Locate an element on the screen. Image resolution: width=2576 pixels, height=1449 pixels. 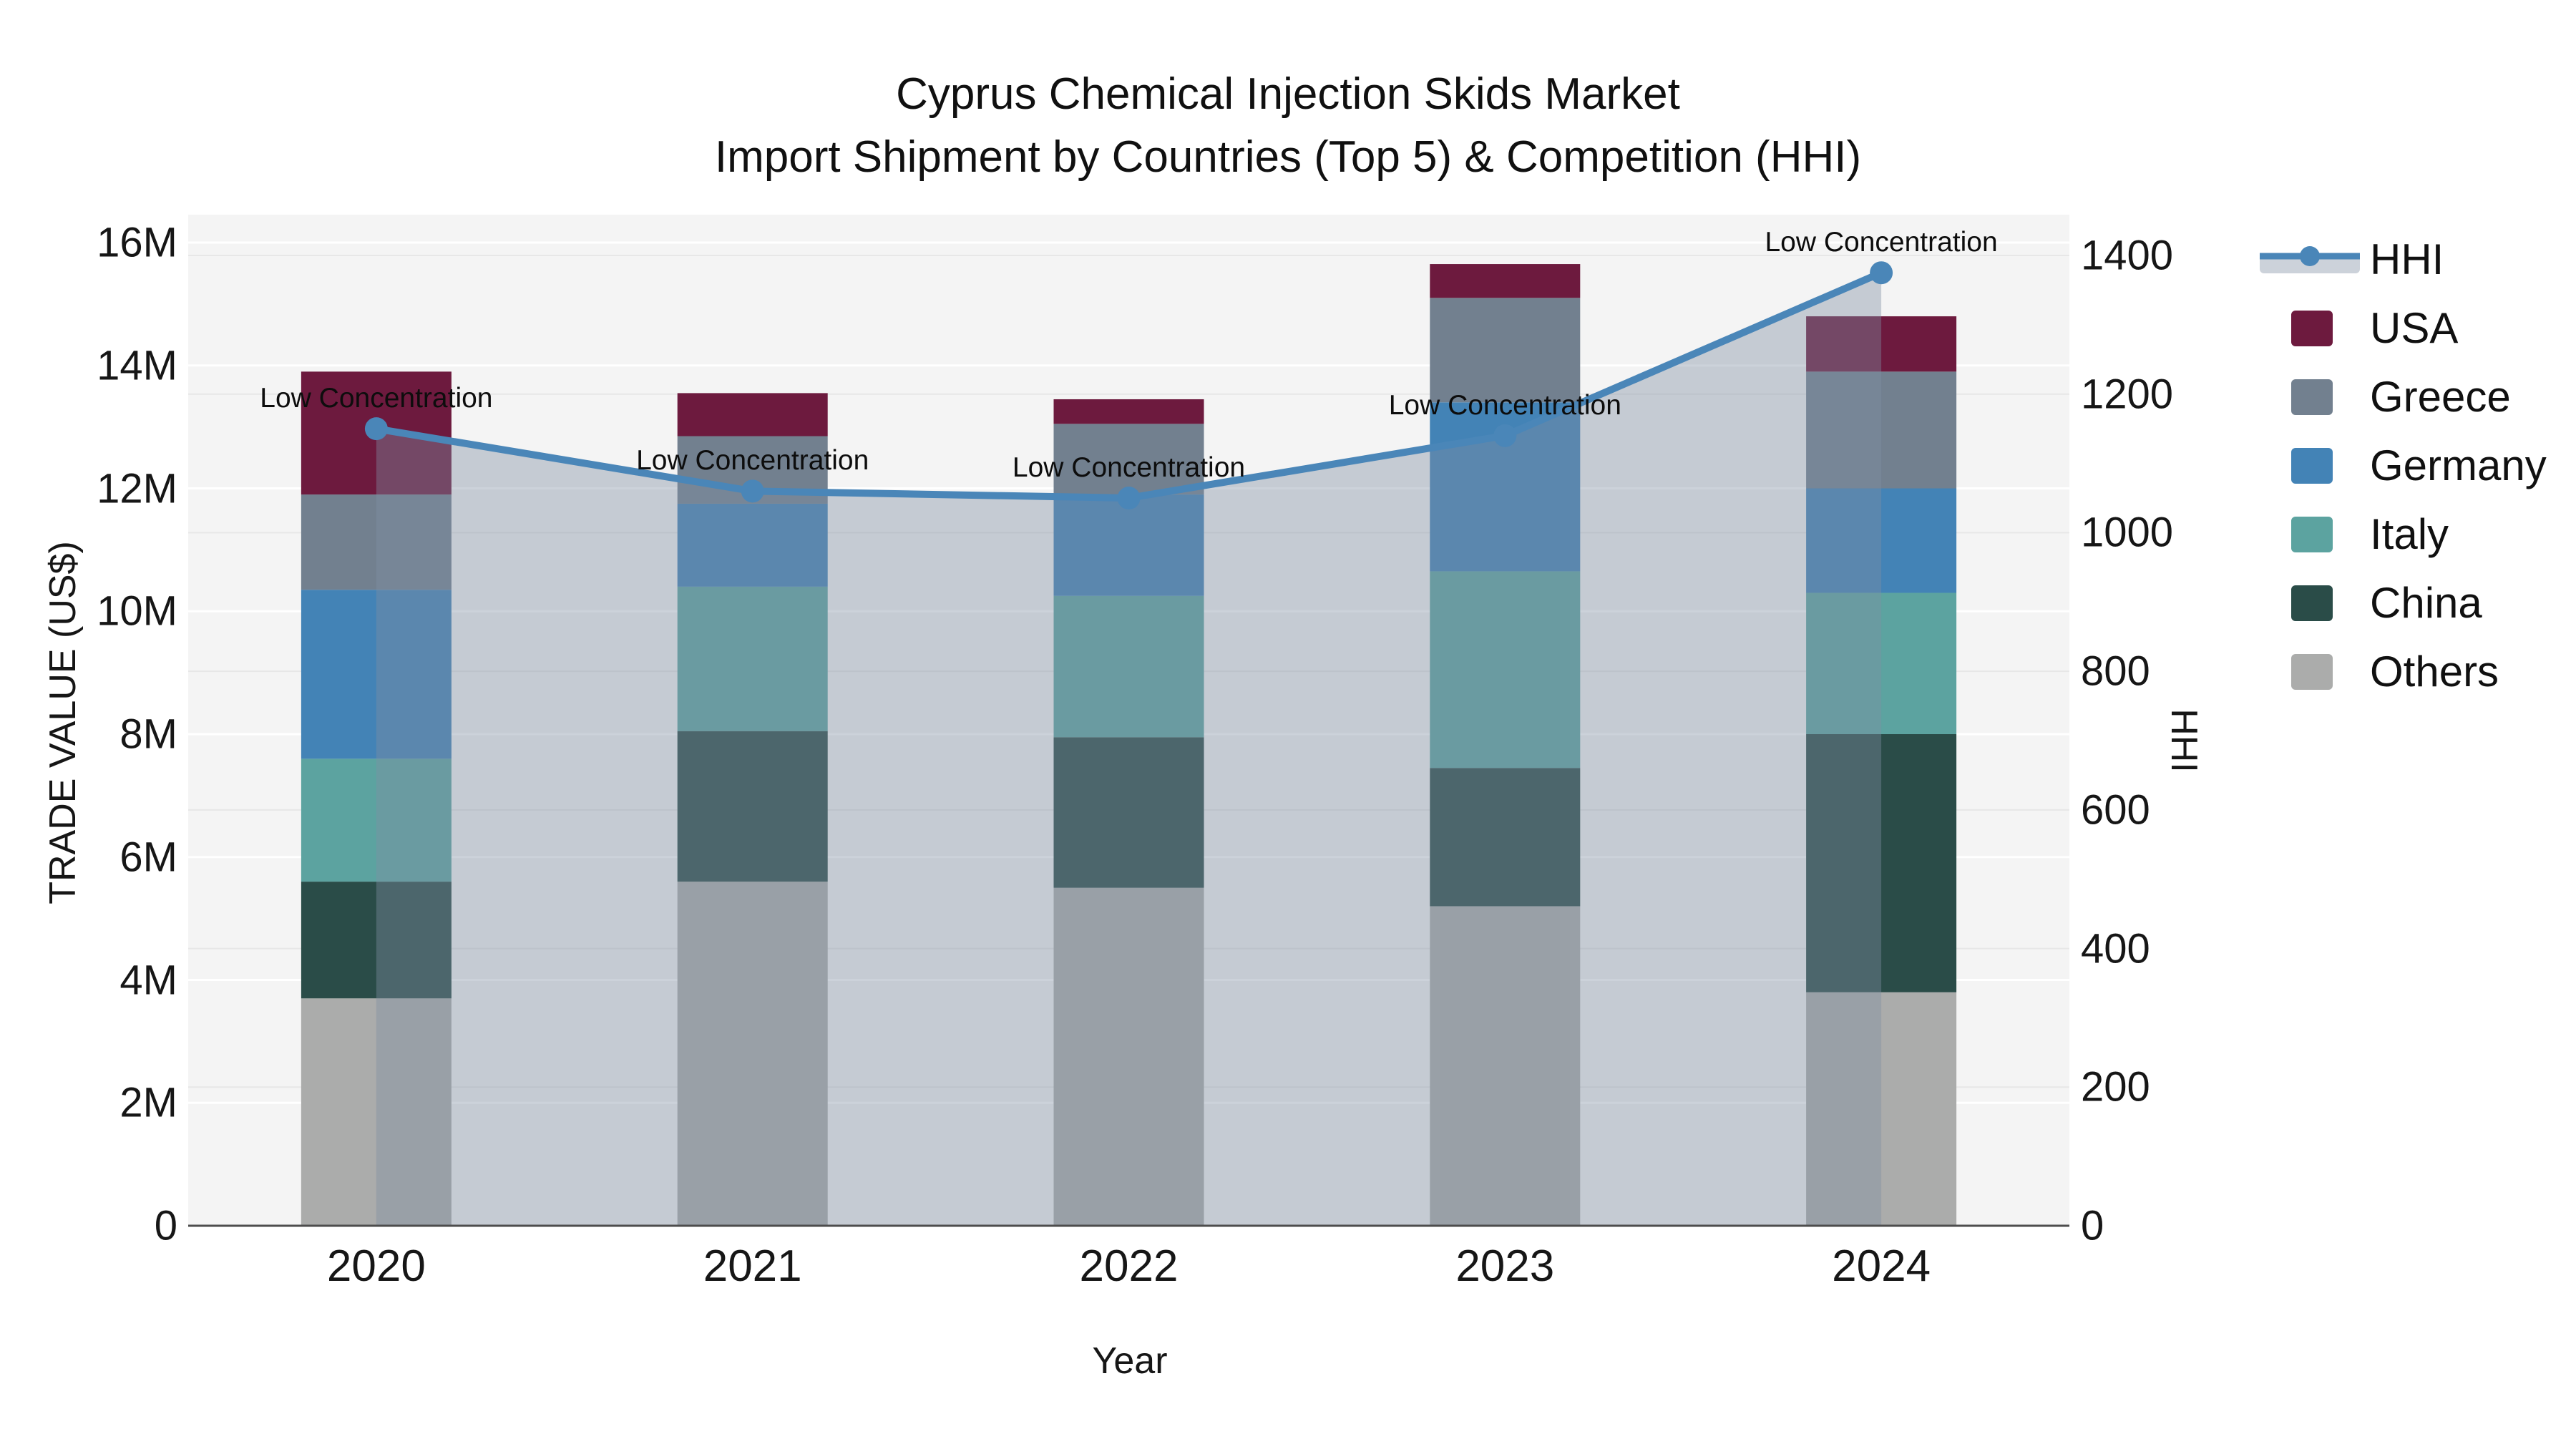
hhi-marker-2020 is located at coordinates (376, 429).